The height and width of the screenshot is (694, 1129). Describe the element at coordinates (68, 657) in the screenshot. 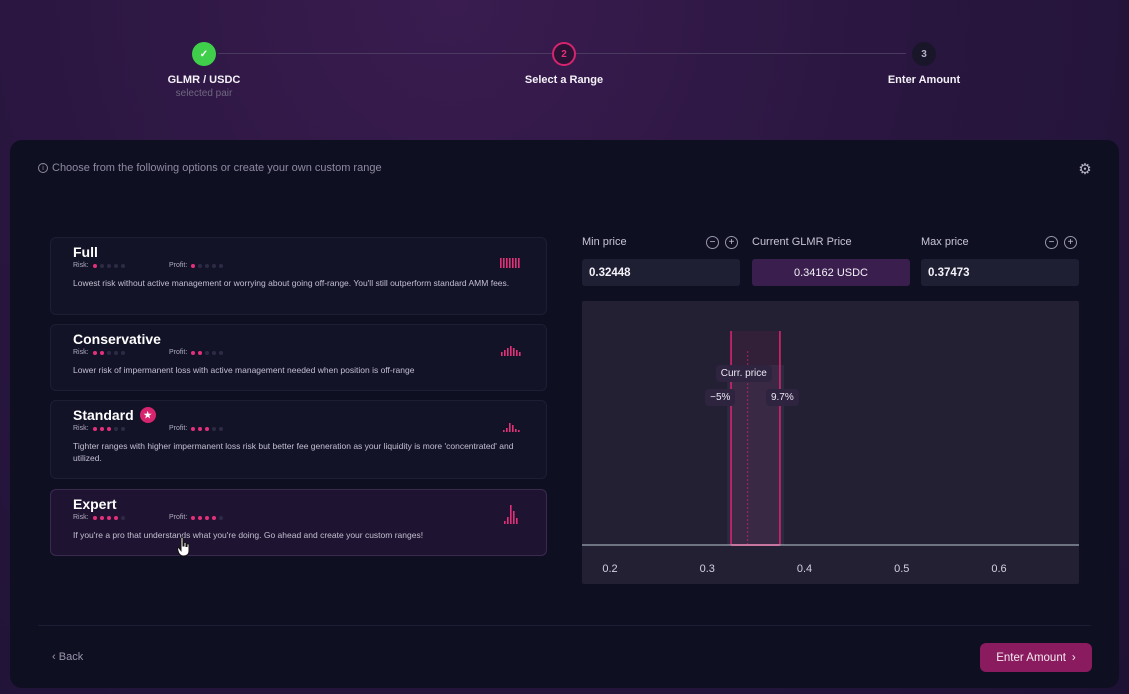

I see `back-link: ‹ Back` at that location.